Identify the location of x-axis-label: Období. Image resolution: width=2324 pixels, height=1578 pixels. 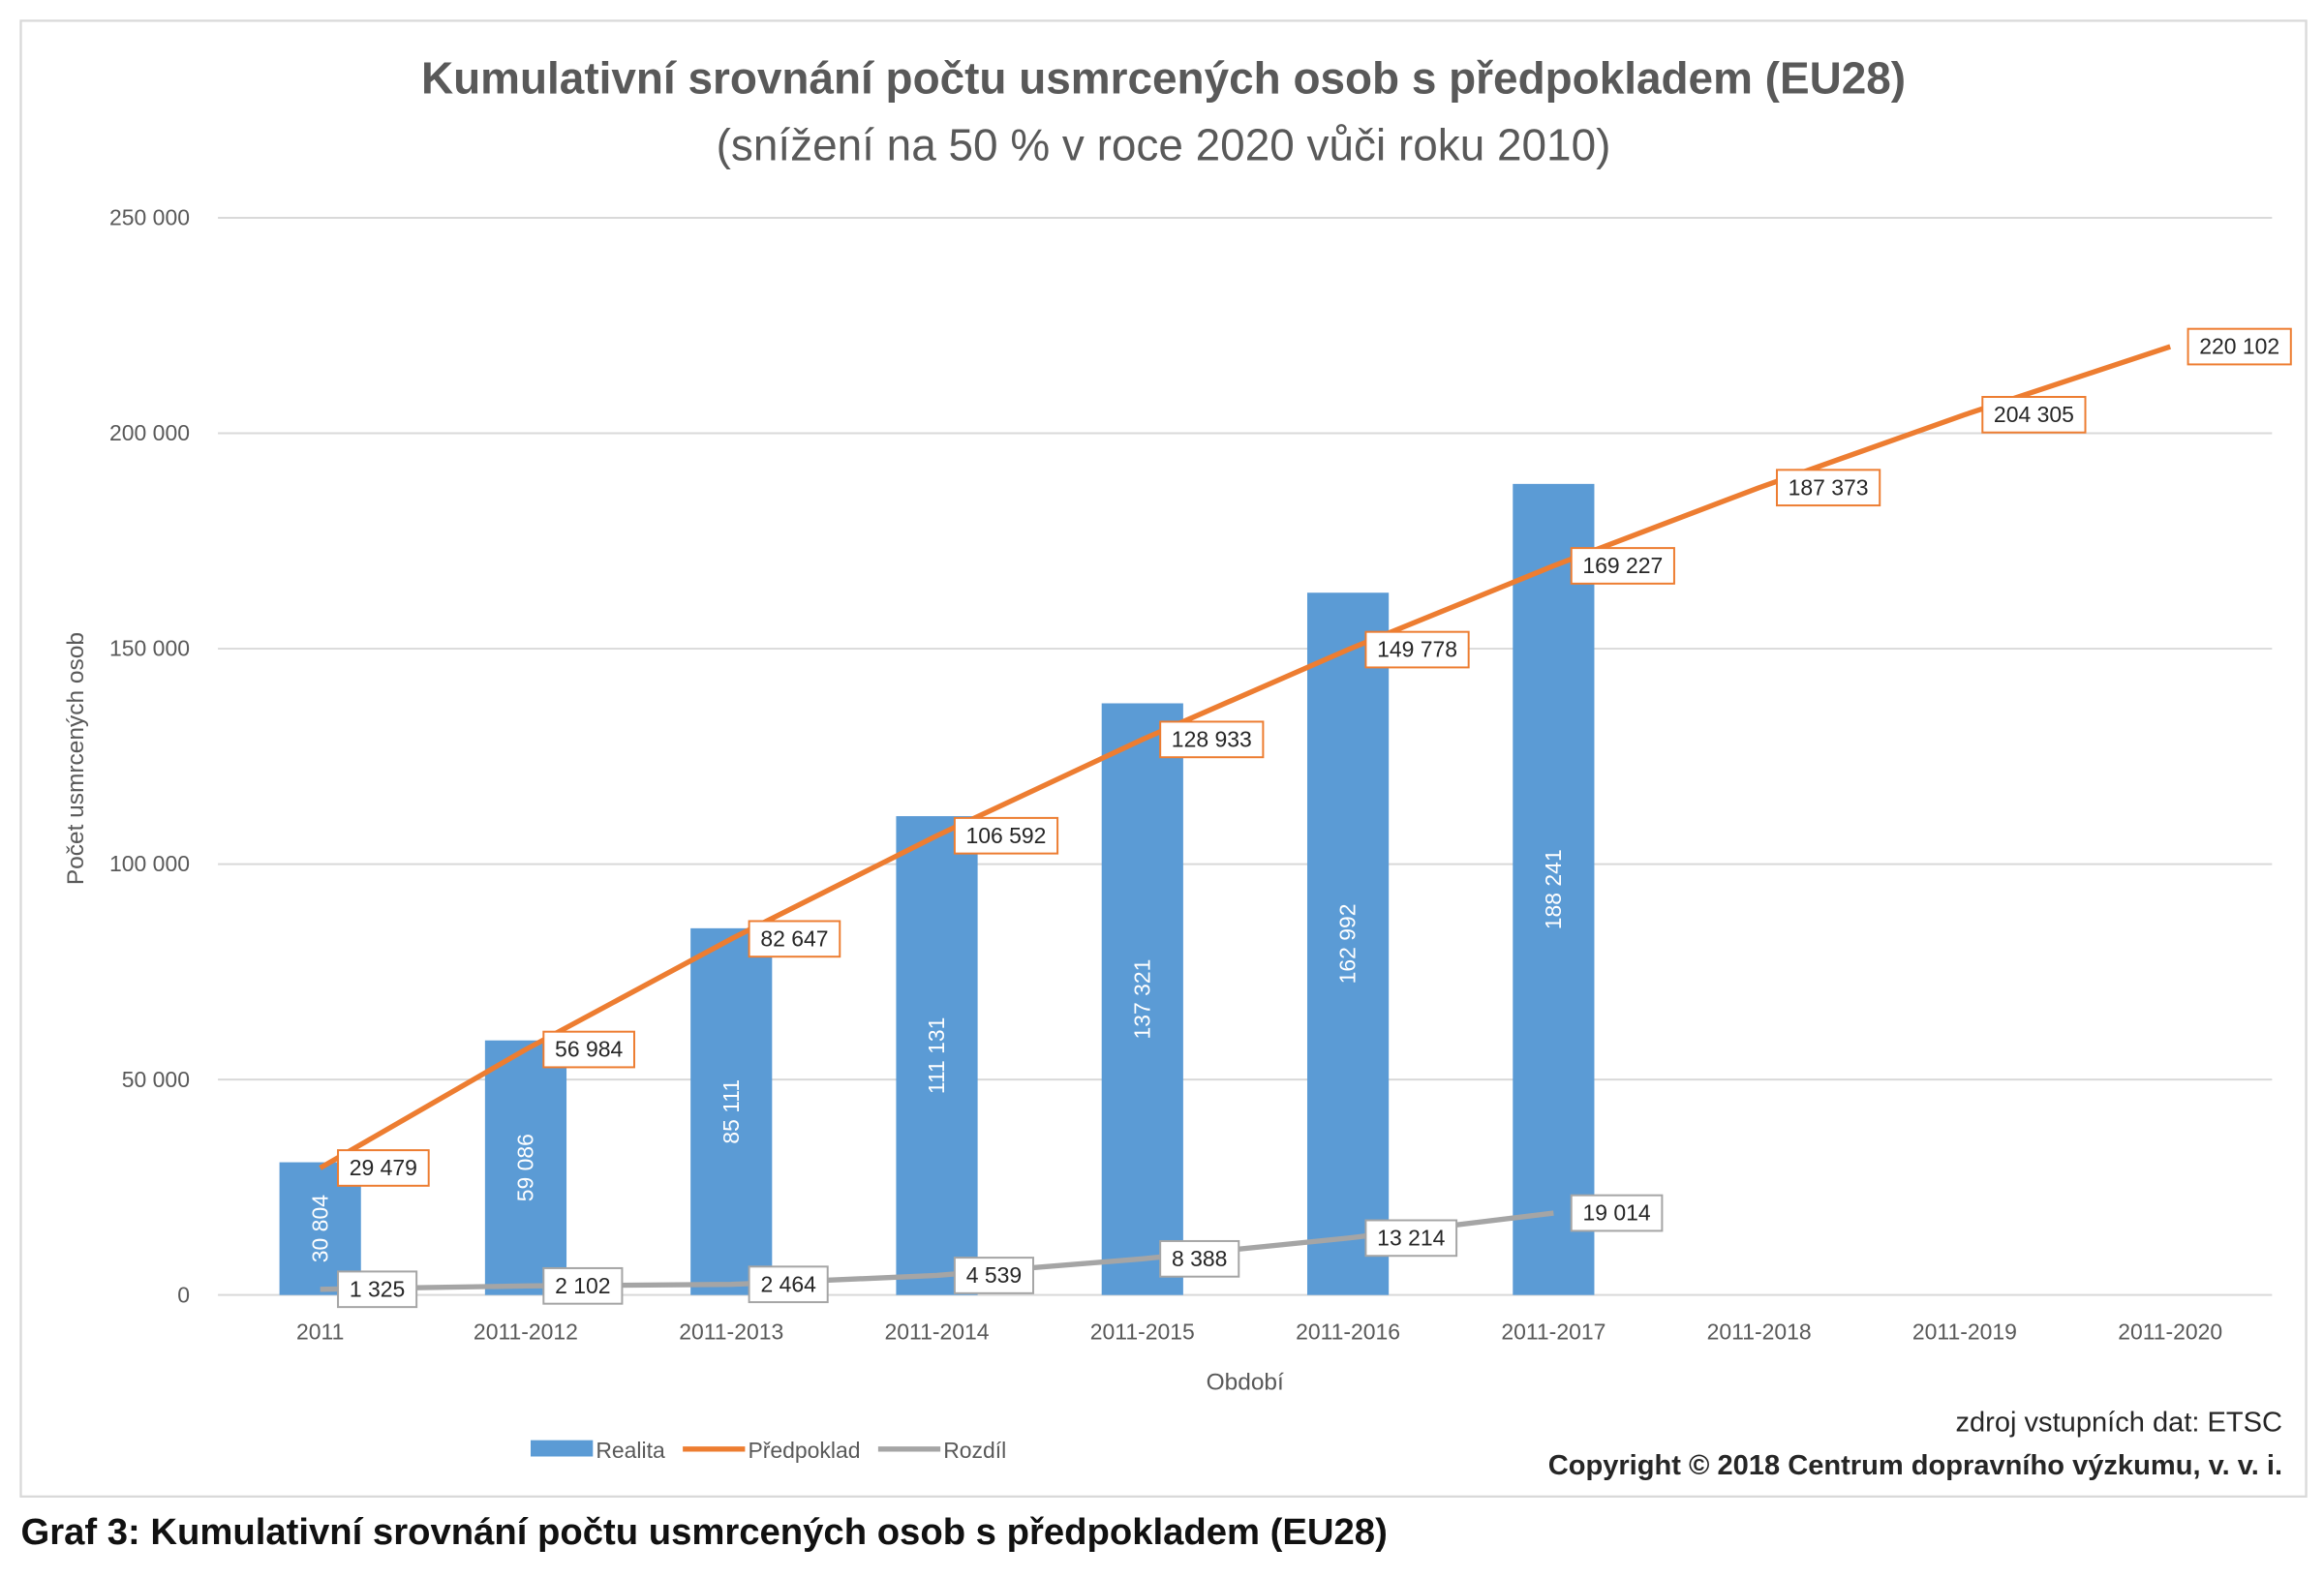
(1245, 1383).